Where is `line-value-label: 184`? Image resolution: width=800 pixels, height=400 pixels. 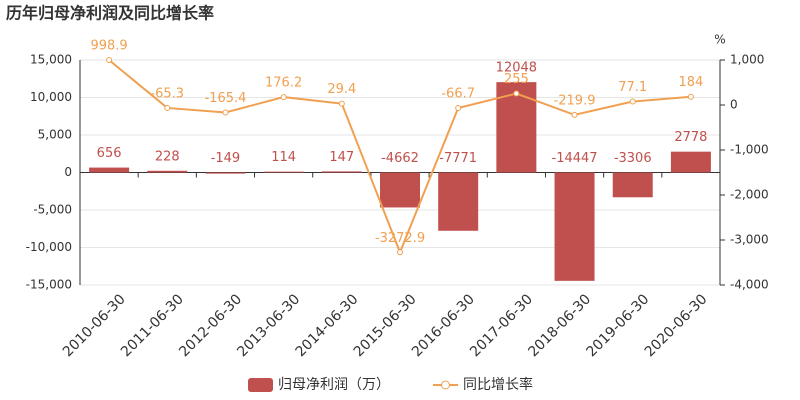 line-value-label: 184 is located at coordinates (690, 82).